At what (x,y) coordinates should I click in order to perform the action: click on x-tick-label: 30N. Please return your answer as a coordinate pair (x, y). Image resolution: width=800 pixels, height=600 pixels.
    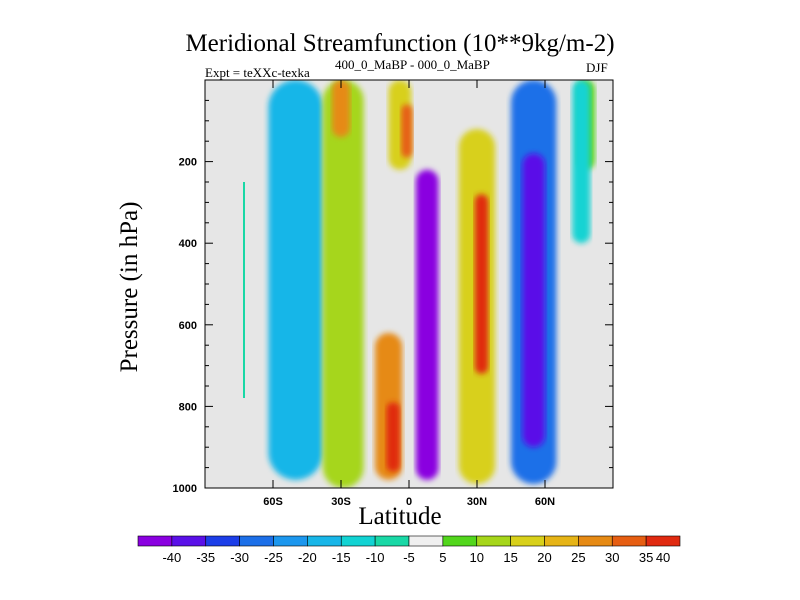
    Looking at the image, I should click on (477, 502).